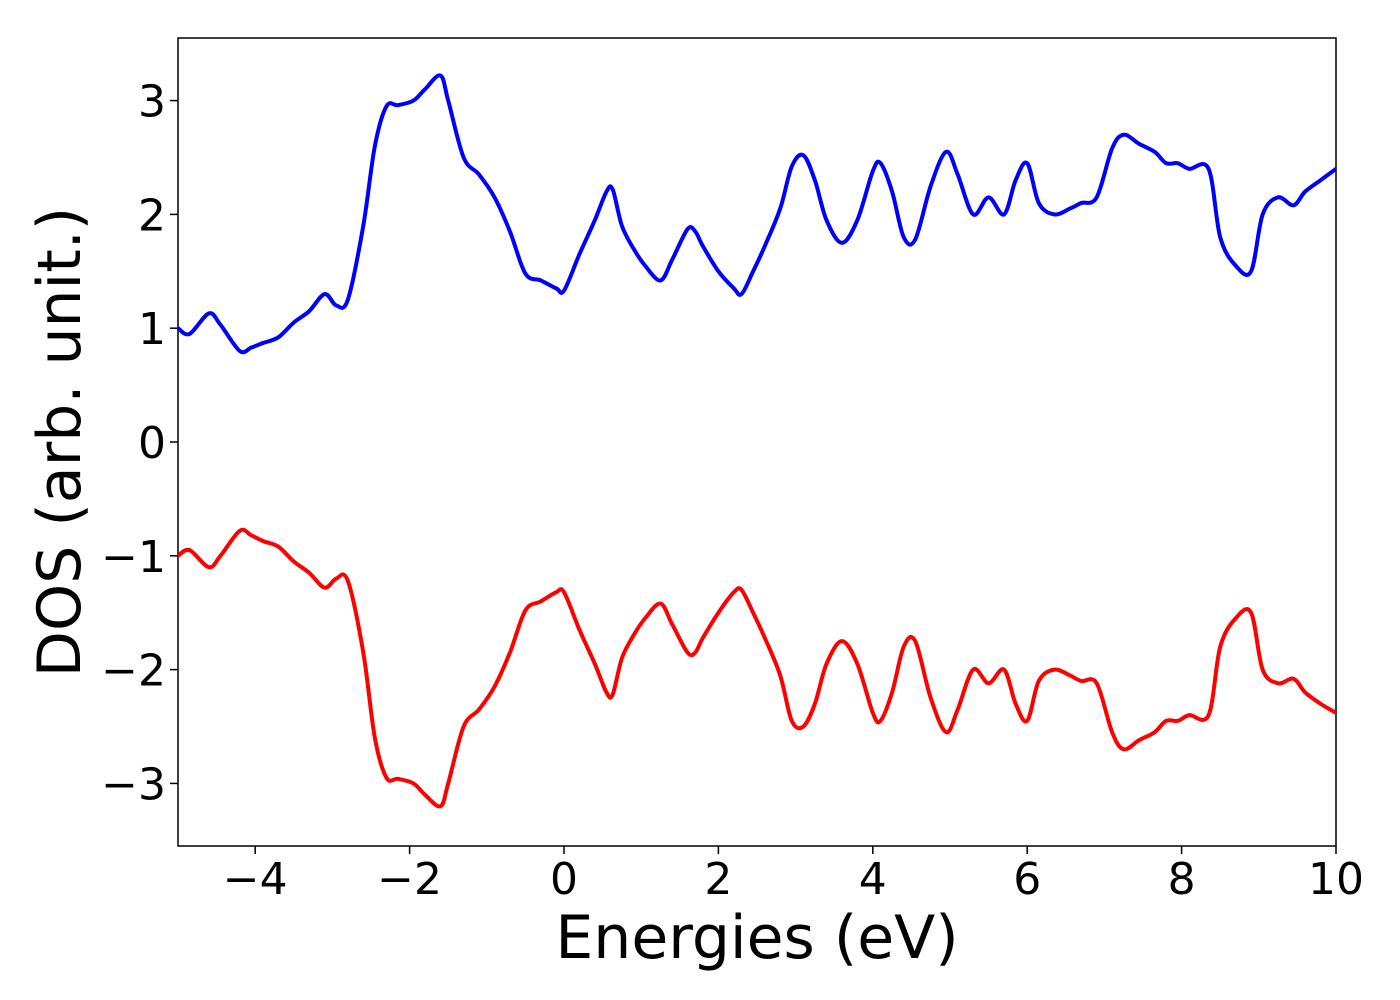 The width and height of the screenshot is (1400, 1000). I want to click on y-axis: −3 −2 −1 0 1 2 3, so click(139, 443).